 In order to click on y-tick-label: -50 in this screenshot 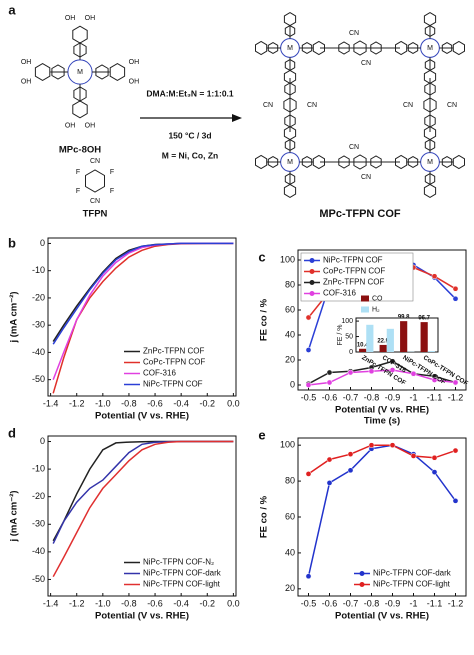, I will do `click(38, 579)`.